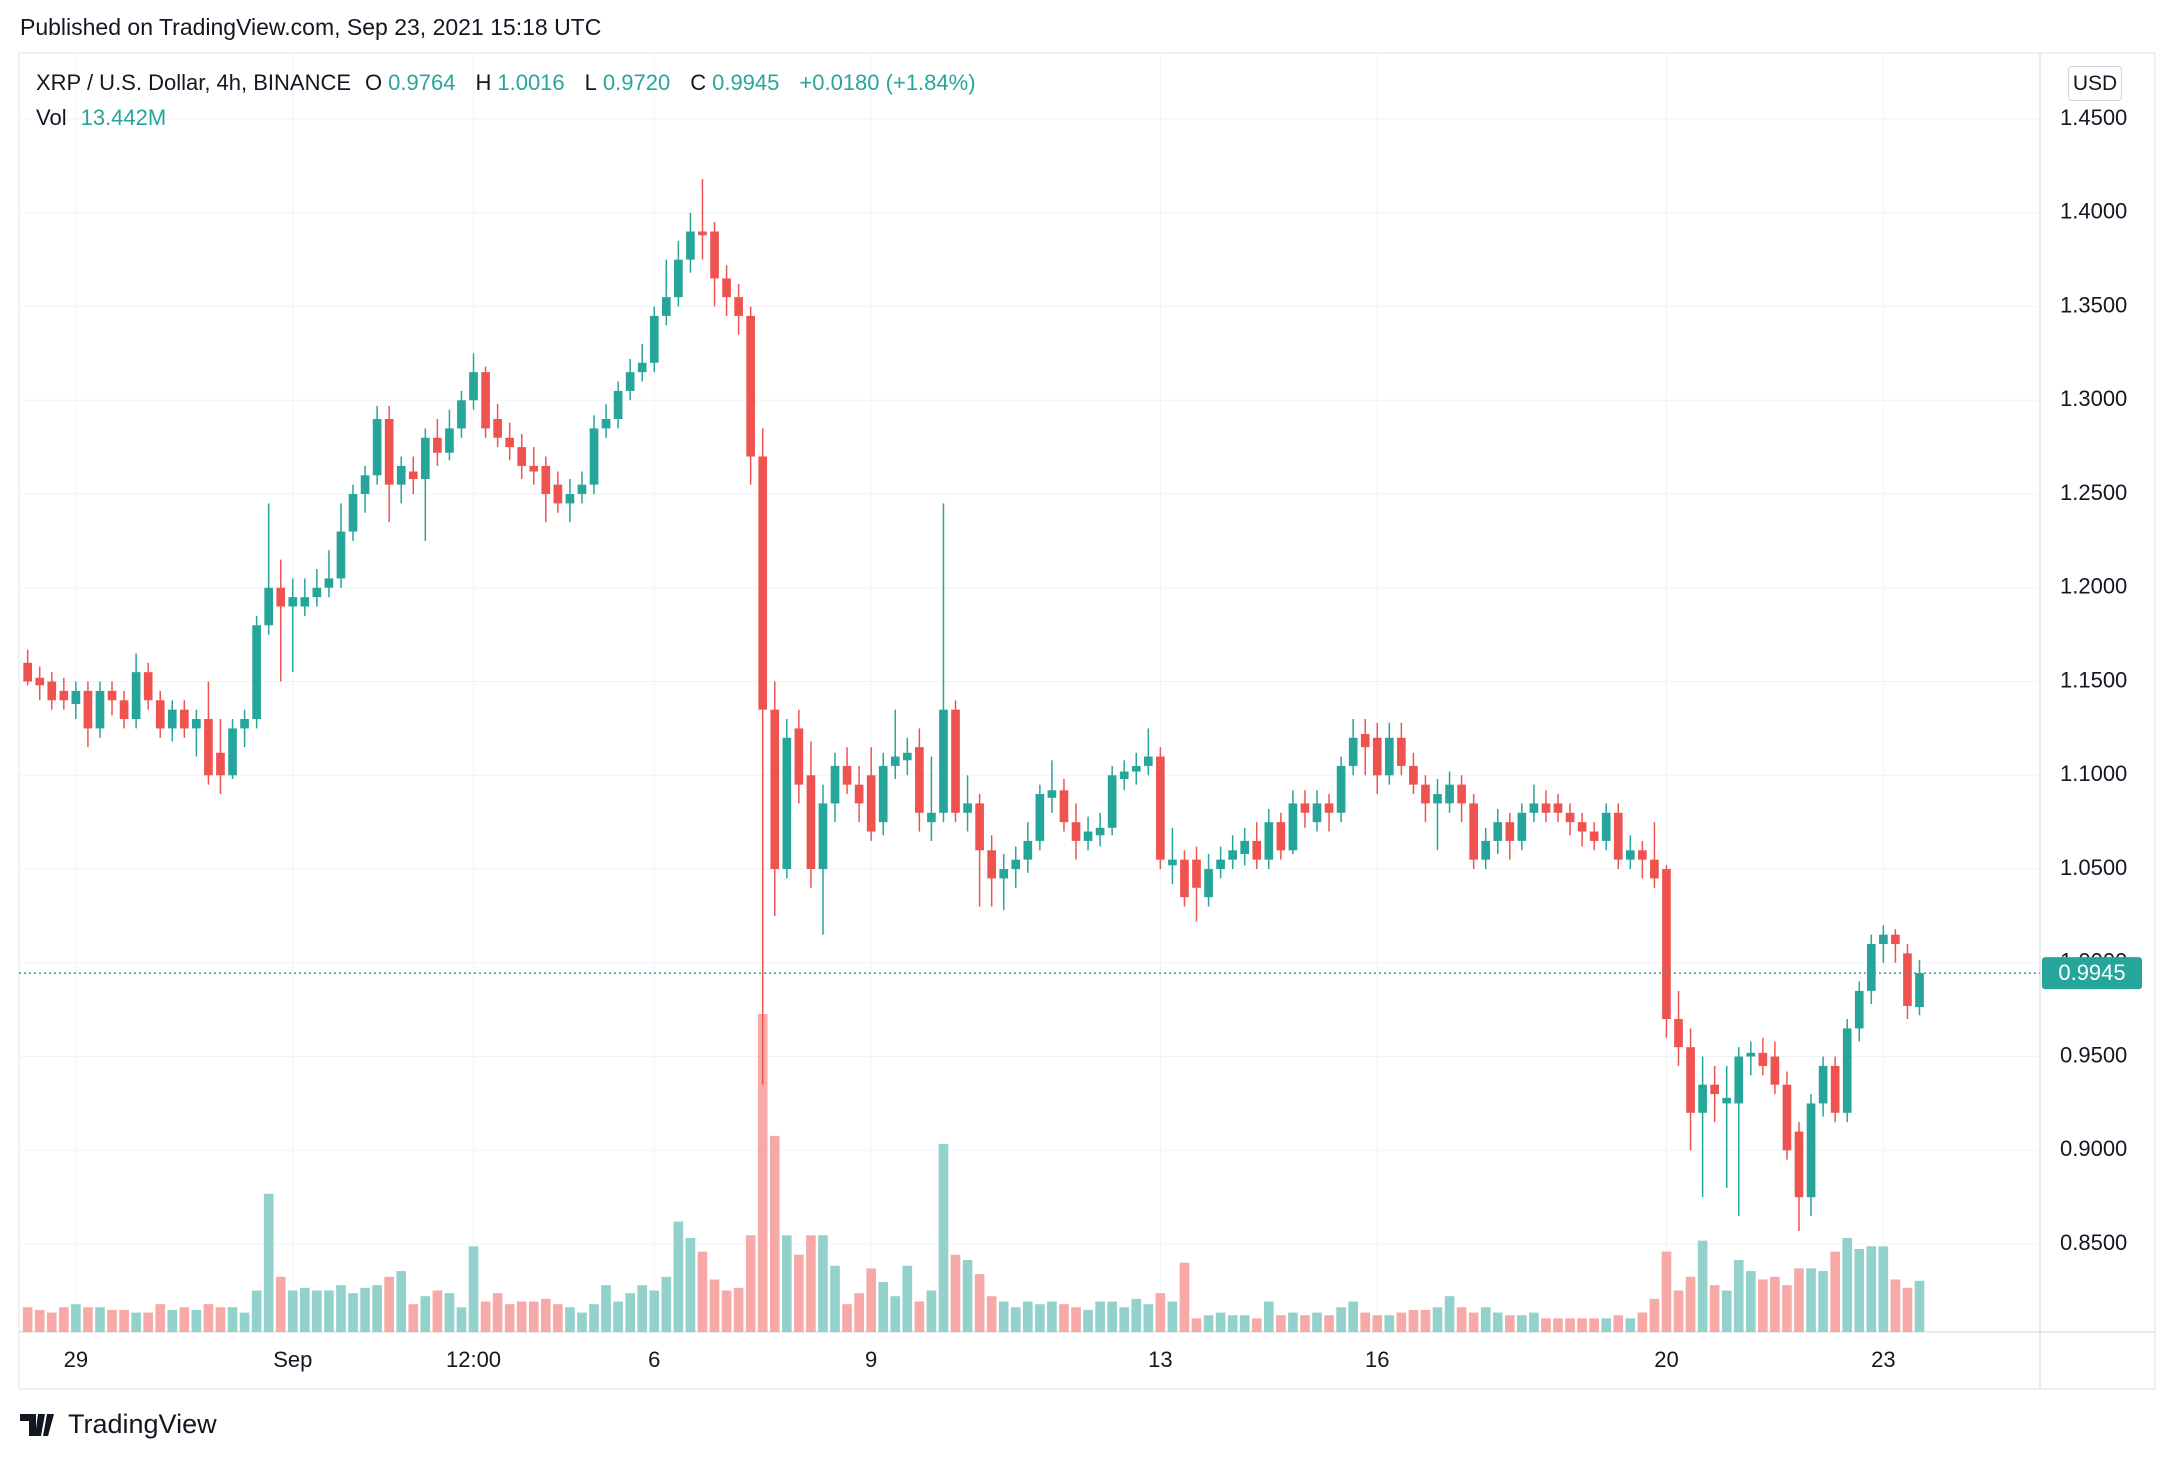 This screenshot has width=2172, height=1460. I want to click on x-tick-label: 12:00, so click(473, 1359).